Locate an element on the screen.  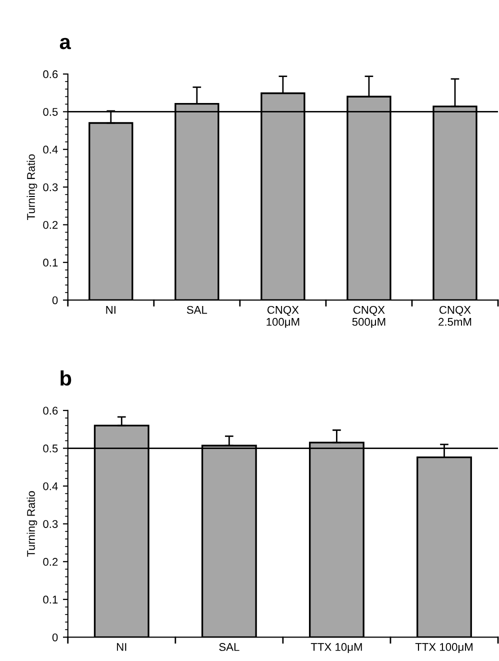
x-tick-label: CNQX 2.5mM is located at coordinates (455, 316).